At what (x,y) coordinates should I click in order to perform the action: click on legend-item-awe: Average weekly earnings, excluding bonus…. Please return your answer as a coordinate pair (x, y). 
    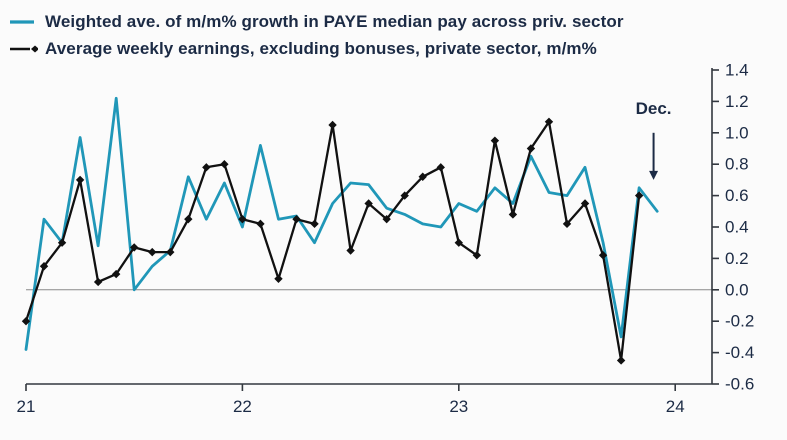
    Looking at the image, I should click on (397, 48).